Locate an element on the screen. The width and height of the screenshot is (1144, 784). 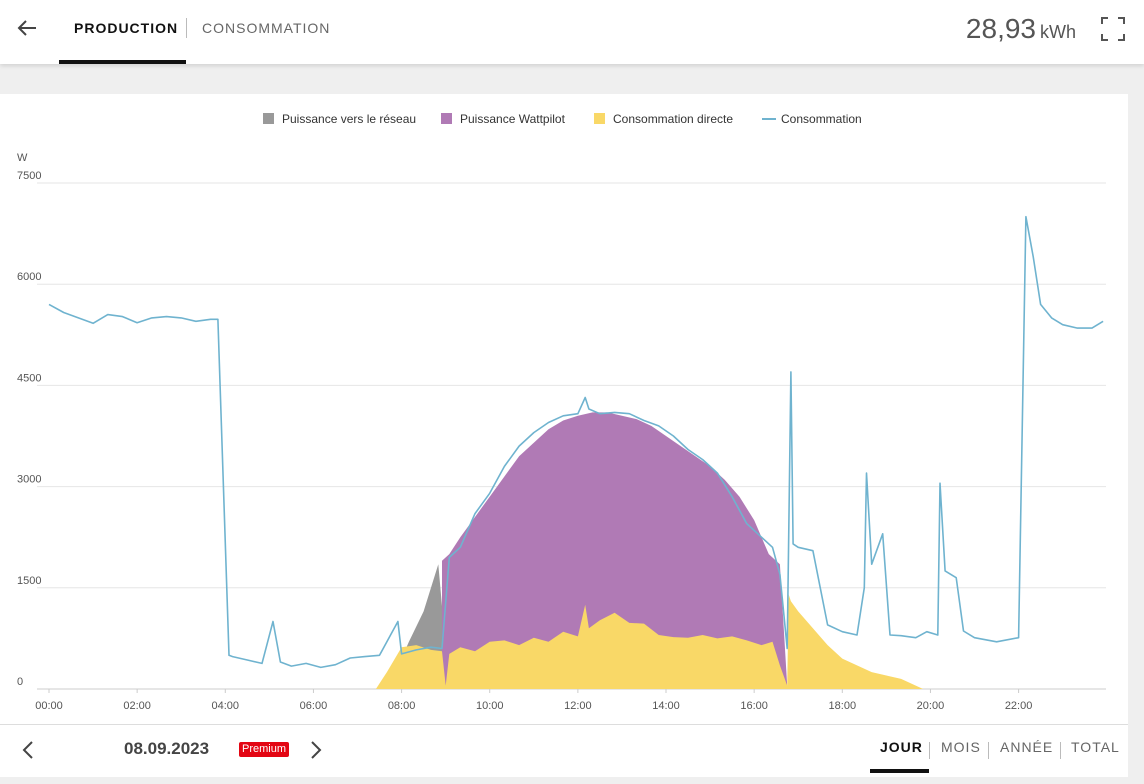
x-tick-label: 00:00 is located at coordinates (49, 706).